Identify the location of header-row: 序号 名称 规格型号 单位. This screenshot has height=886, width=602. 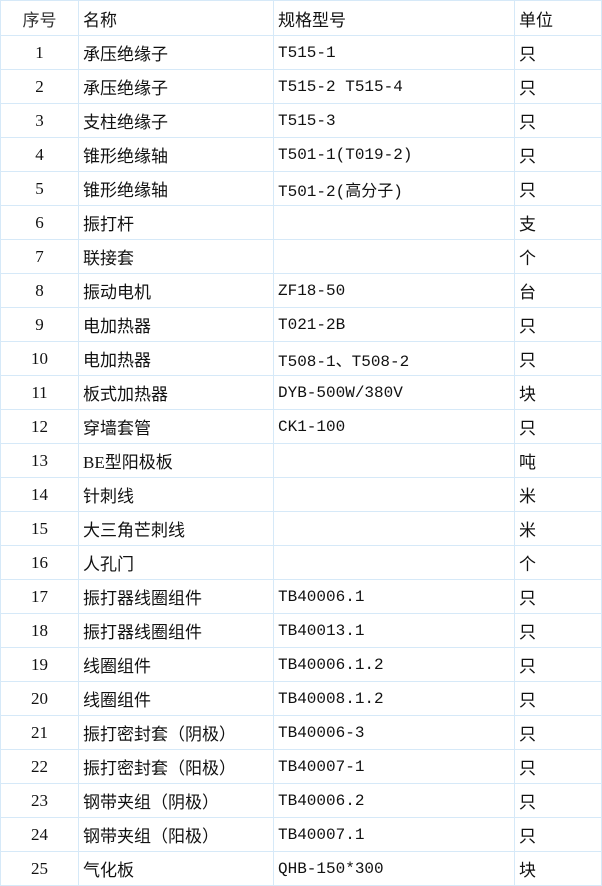
(301, 18).